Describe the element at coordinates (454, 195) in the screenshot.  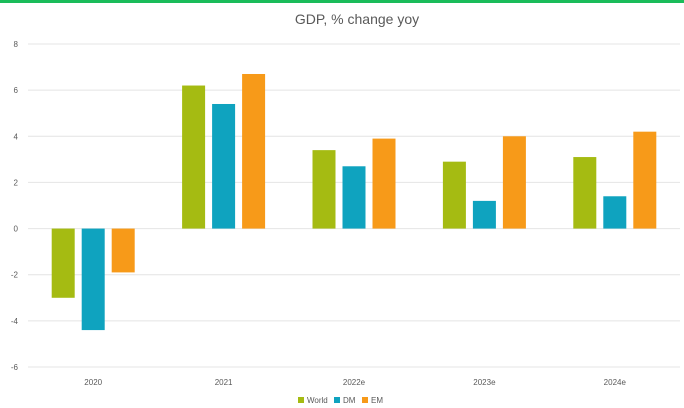
I see `bar-world-2023e` at that location.